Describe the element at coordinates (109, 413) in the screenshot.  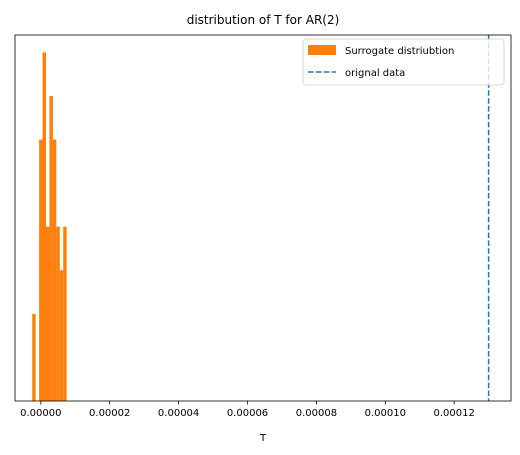
I see `x-tick-label: 0.00002` at that location.